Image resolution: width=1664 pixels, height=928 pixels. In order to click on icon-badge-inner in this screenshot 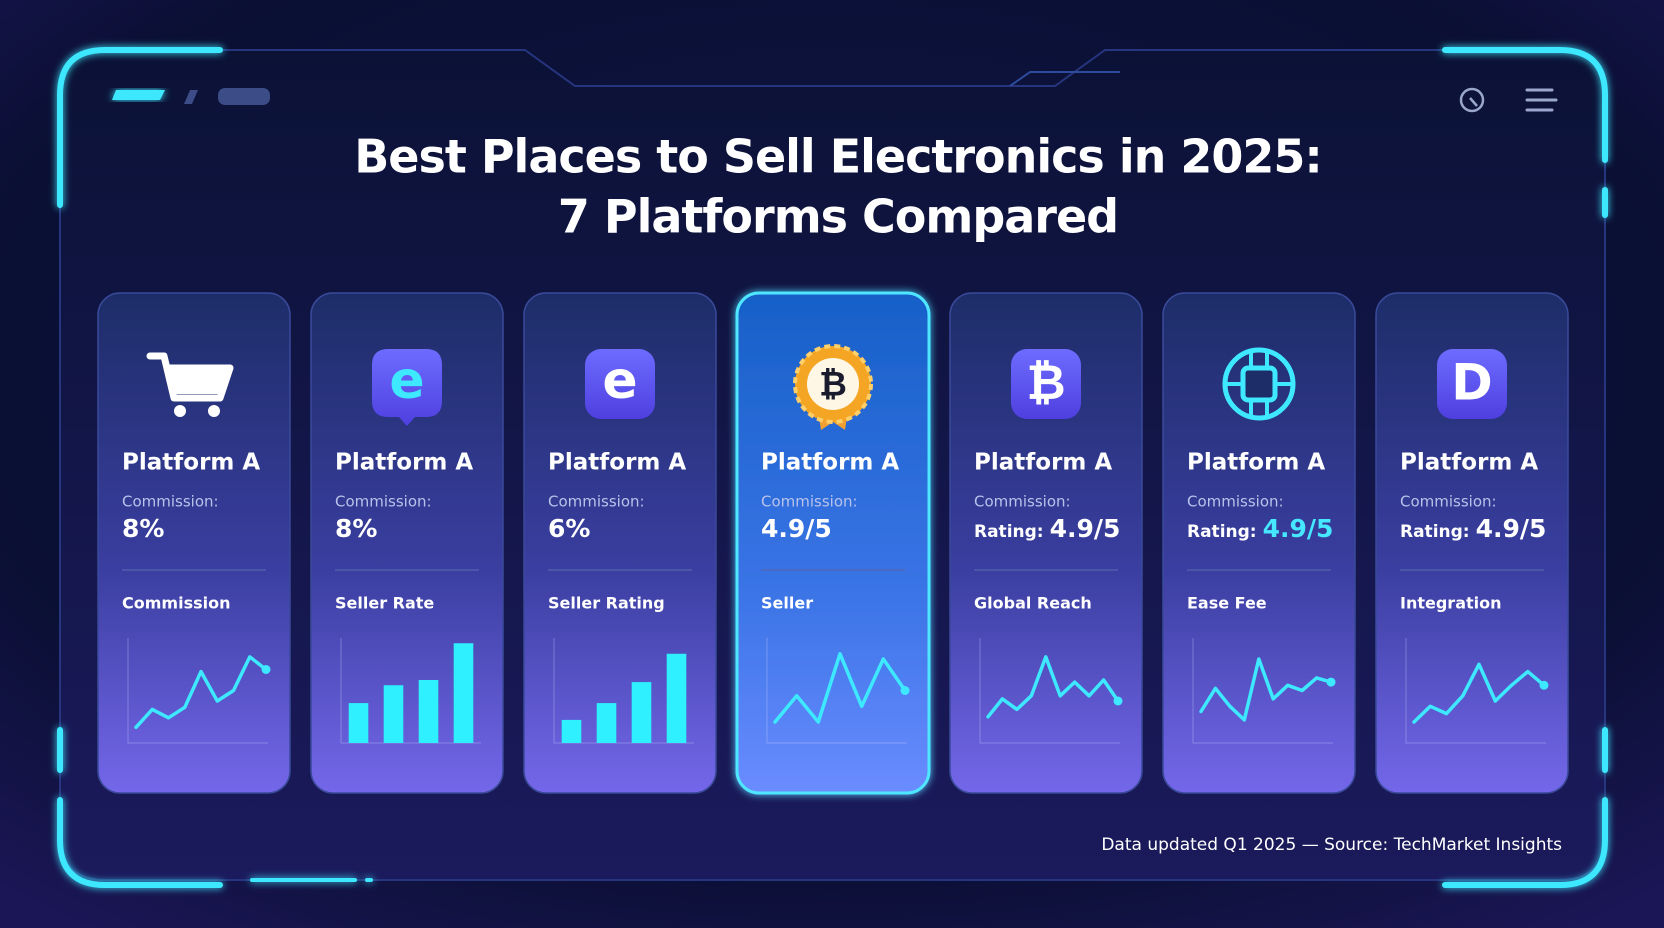, I will do `click(833, 384)`.